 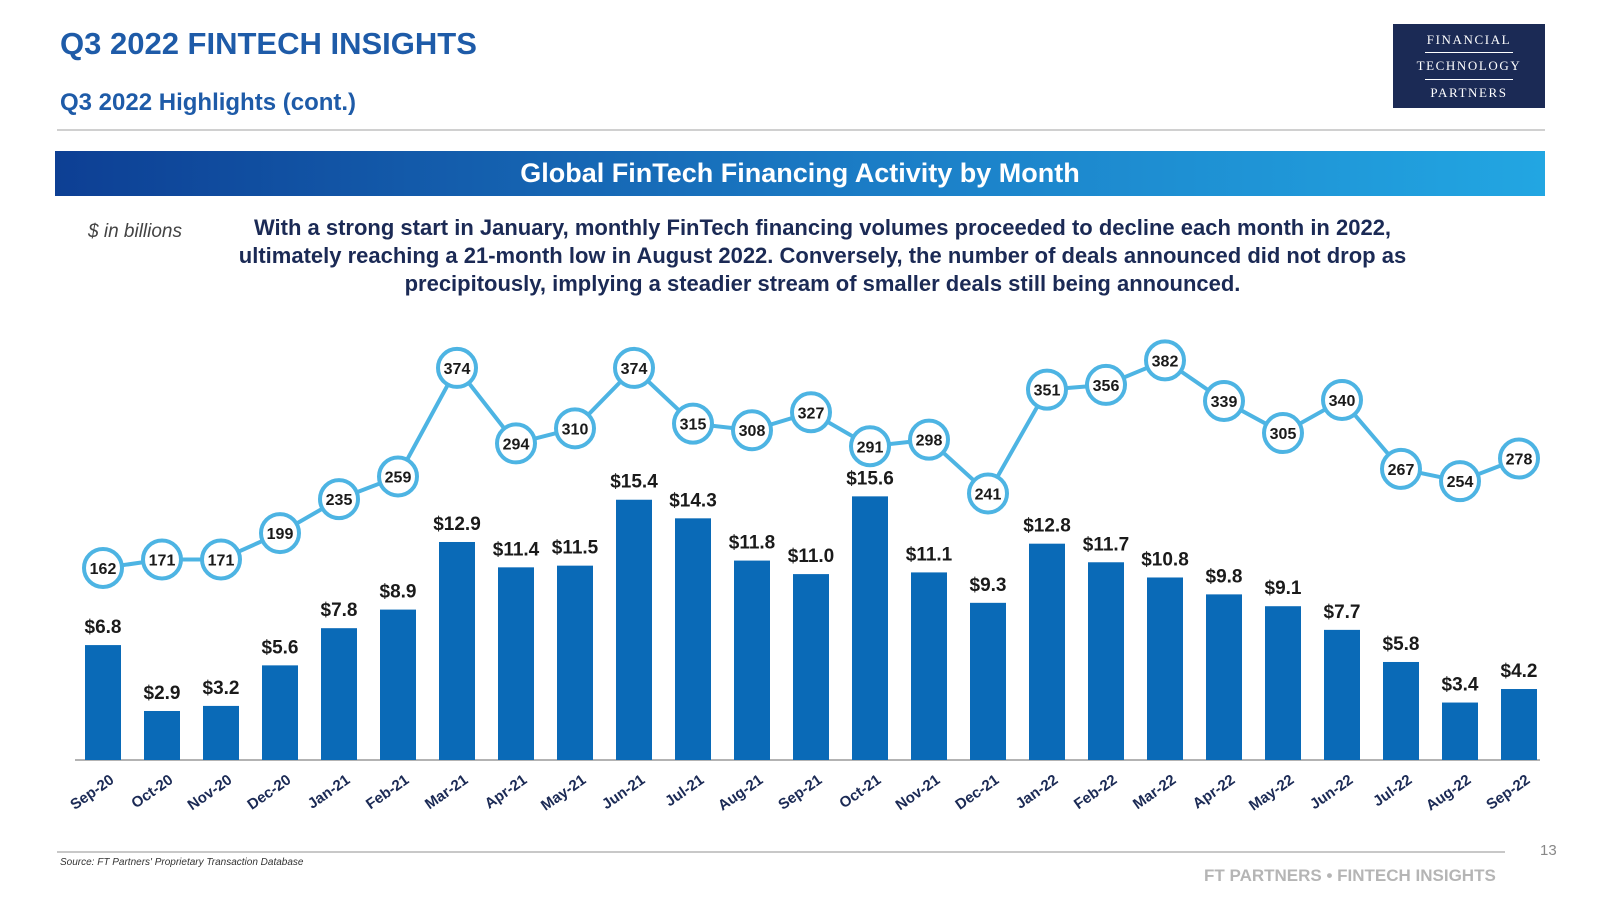 What do you see at coordinates (1271, 792) in the screenshot?
I see `x-tick-label: May-22` at bounding box center [1271, 792].